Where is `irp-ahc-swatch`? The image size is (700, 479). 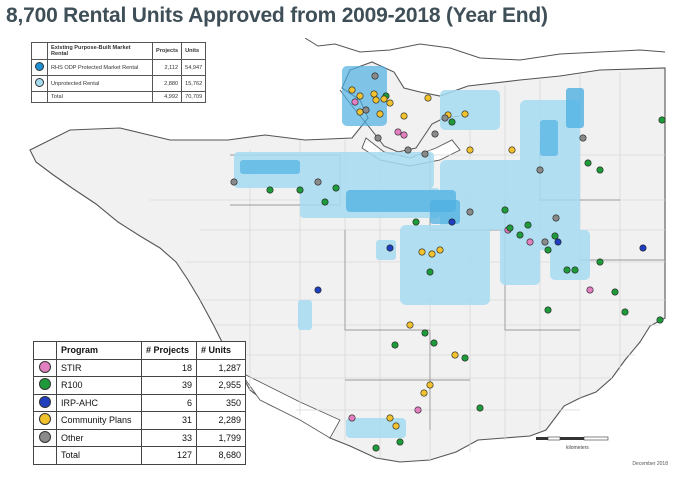 irp-ahc-swatch is located at coordinates (45, 401).